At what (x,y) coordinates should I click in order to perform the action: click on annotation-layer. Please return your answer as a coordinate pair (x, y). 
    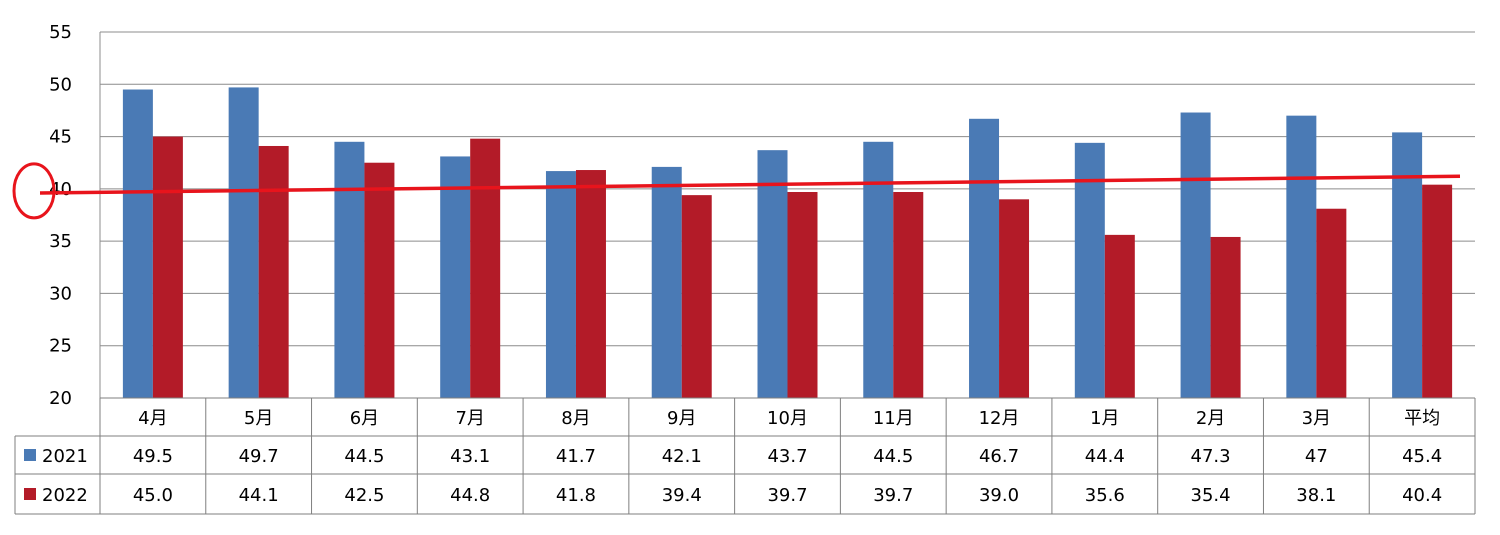
    Looking at the image, I should click on (736, 191).